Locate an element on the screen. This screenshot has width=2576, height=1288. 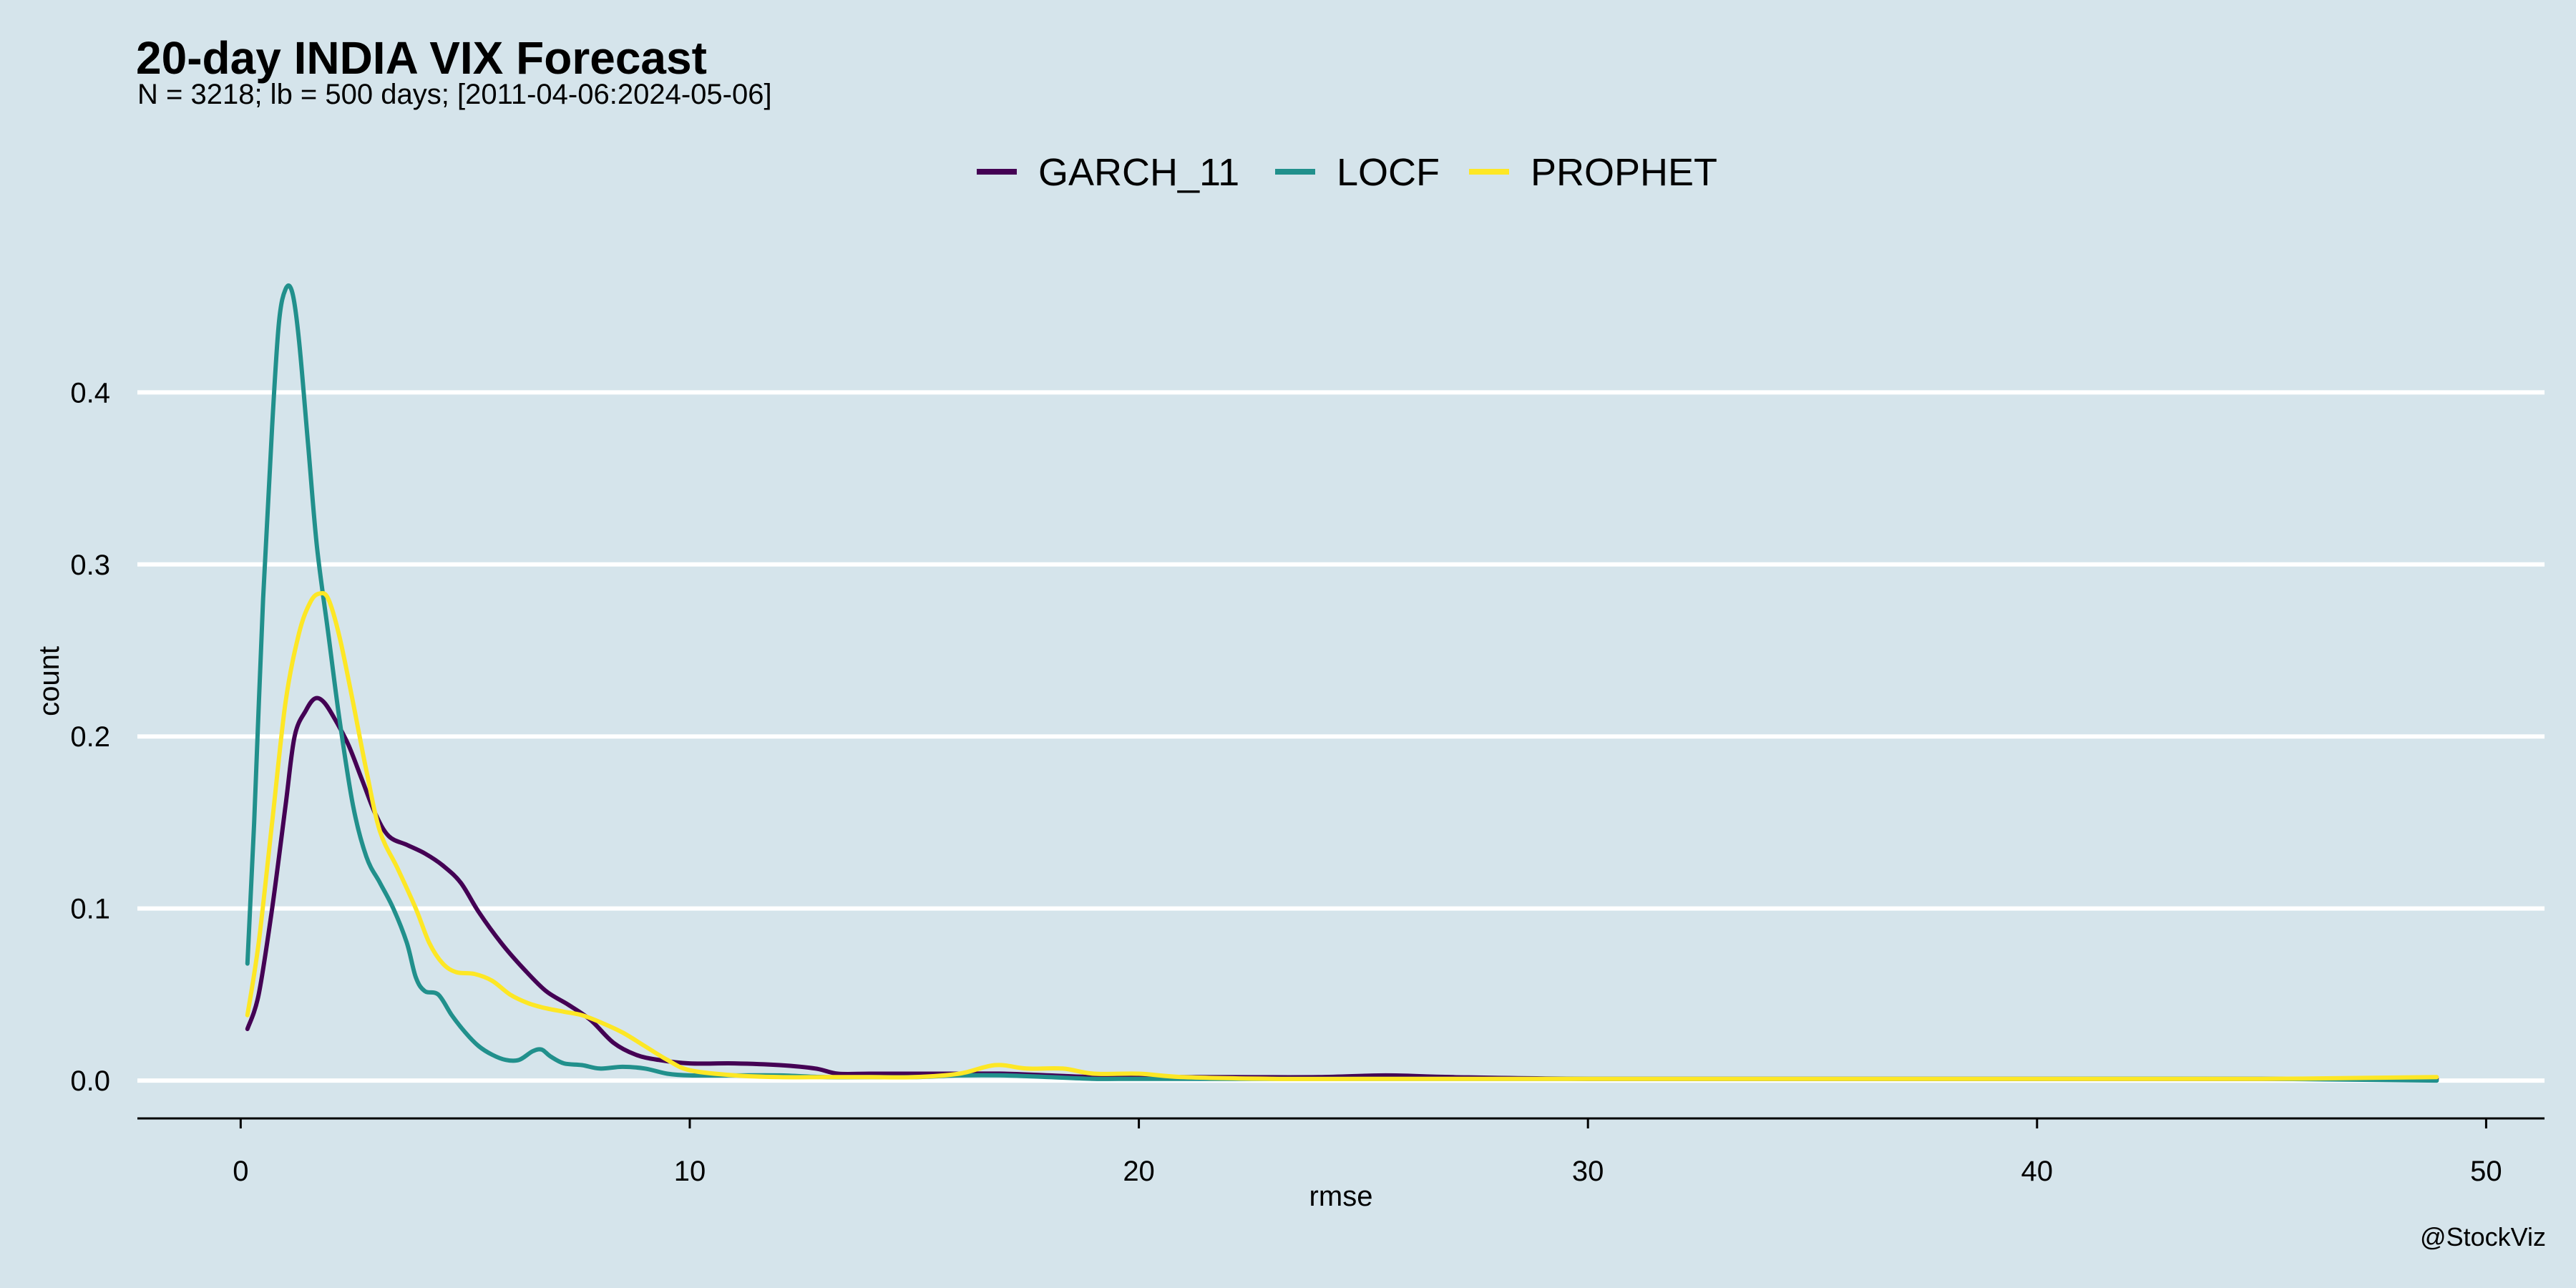
y-axis-title: count is located at coordinates (49, 681).